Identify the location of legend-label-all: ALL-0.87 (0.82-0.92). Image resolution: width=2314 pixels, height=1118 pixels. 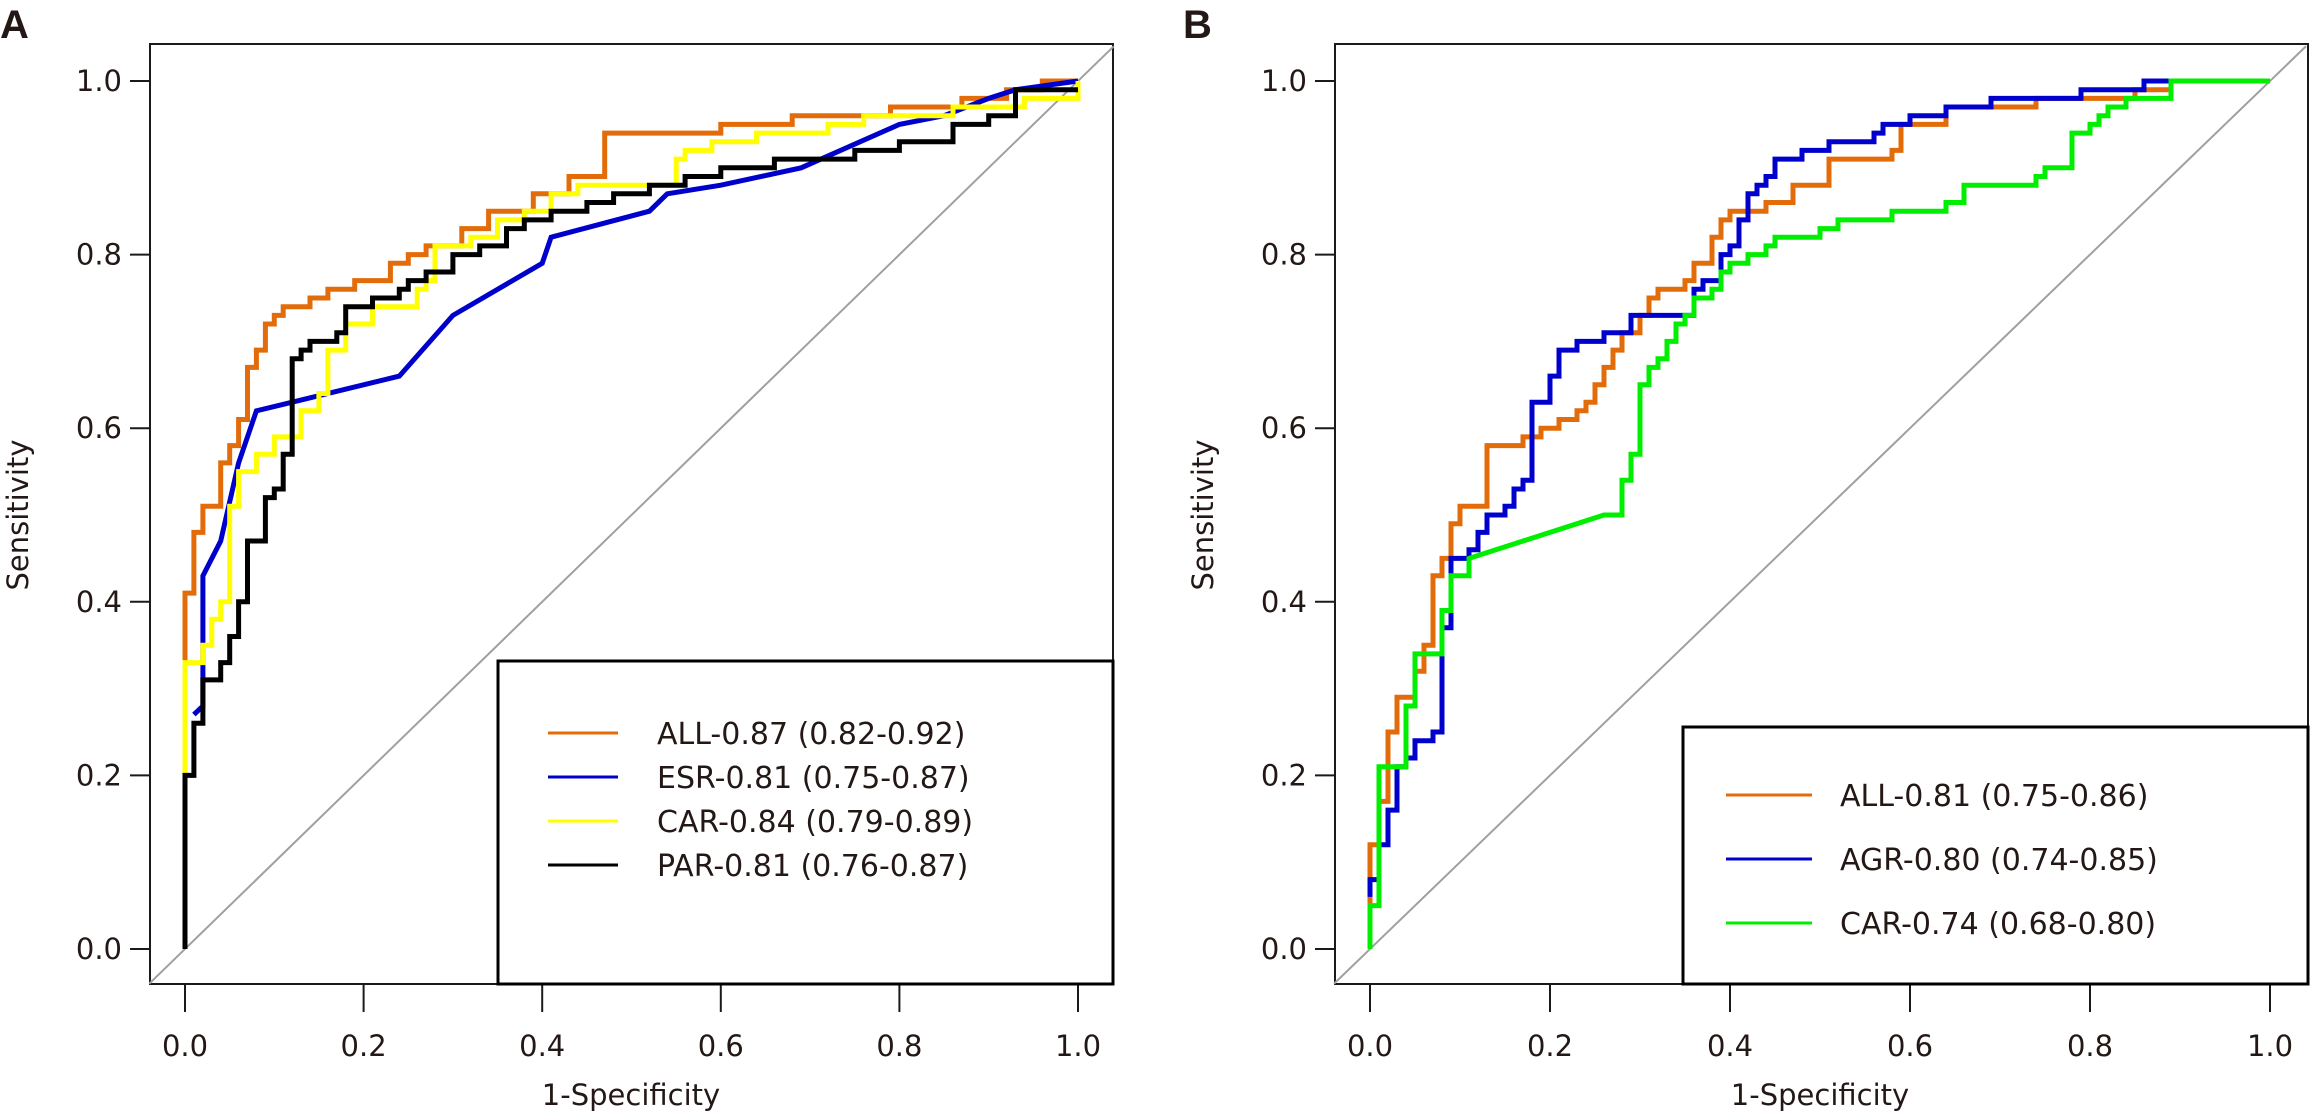
(811, 734).